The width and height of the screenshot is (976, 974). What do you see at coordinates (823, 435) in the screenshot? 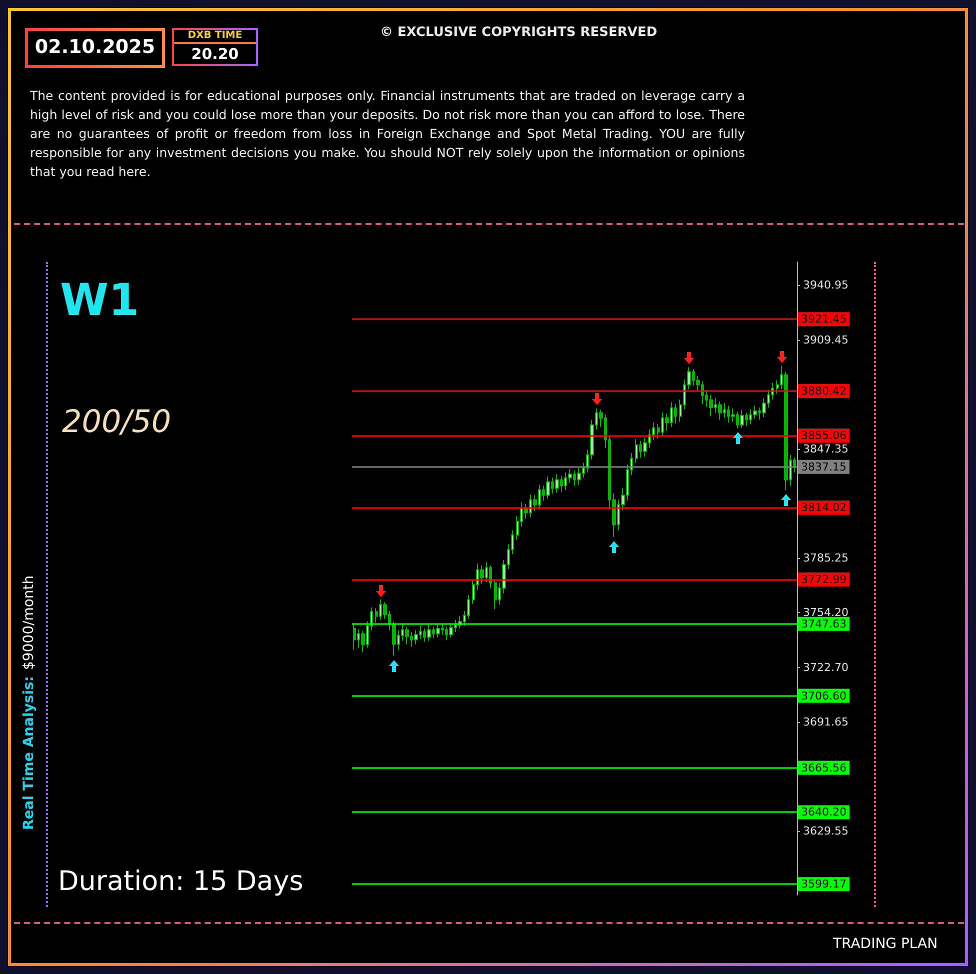
I see `ref-line-label: 3855.06` at bounding box center [823, 435].